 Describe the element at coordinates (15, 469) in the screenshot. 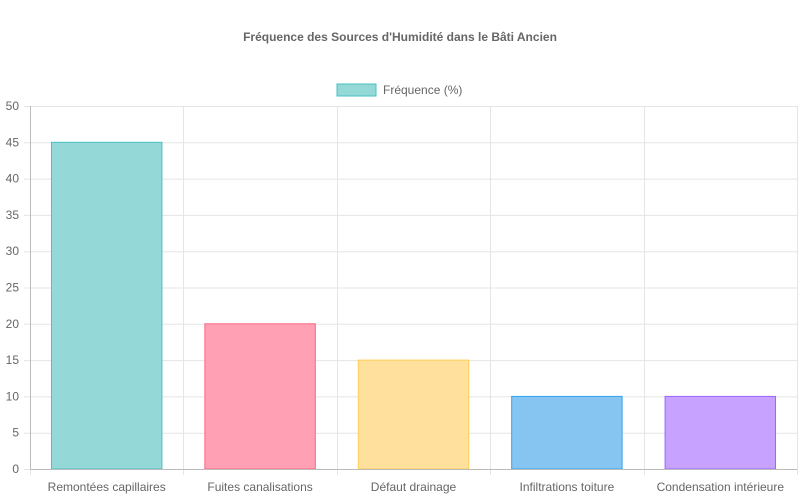

I see `y-tick-label: 0` at that location.